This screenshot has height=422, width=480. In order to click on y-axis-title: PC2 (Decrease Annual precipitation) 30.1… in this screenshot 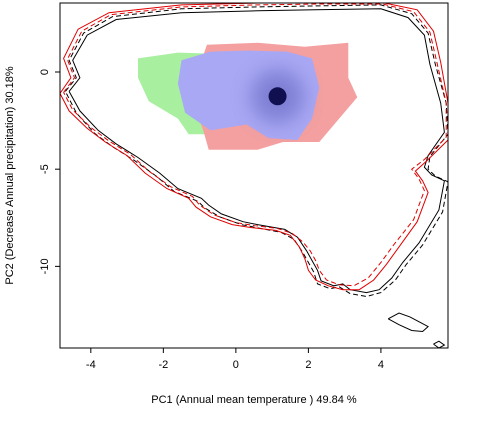, I will do `click(10, 175)`.